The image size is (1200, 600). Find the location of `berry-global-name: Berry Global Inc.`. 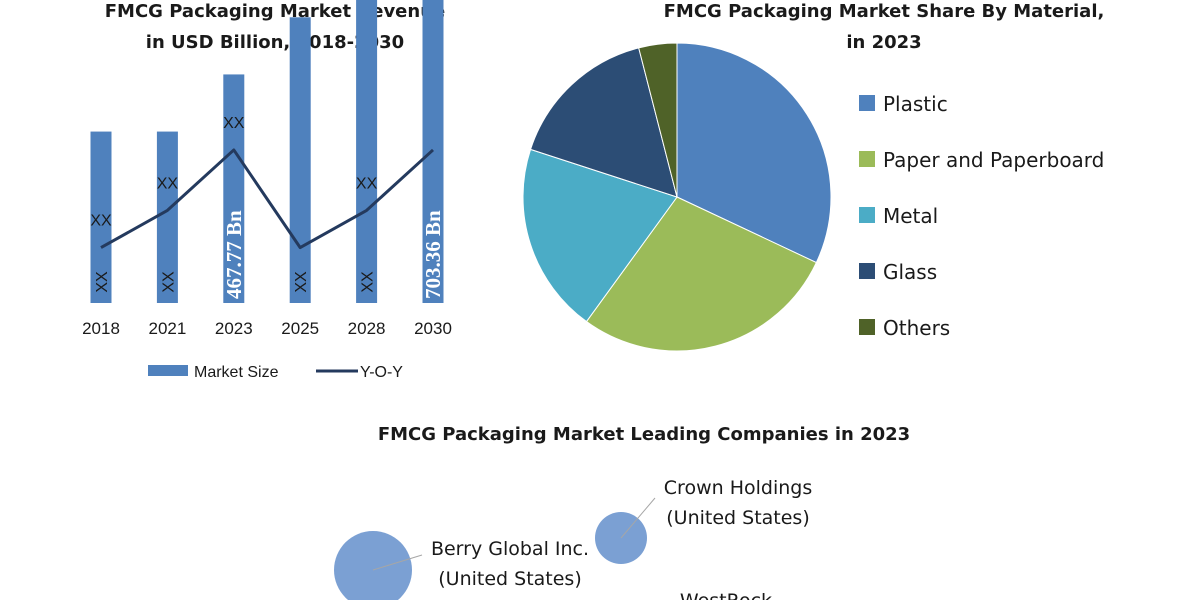

berry-global-name: Berry Global Inc. is located at coordinates (510, 549).